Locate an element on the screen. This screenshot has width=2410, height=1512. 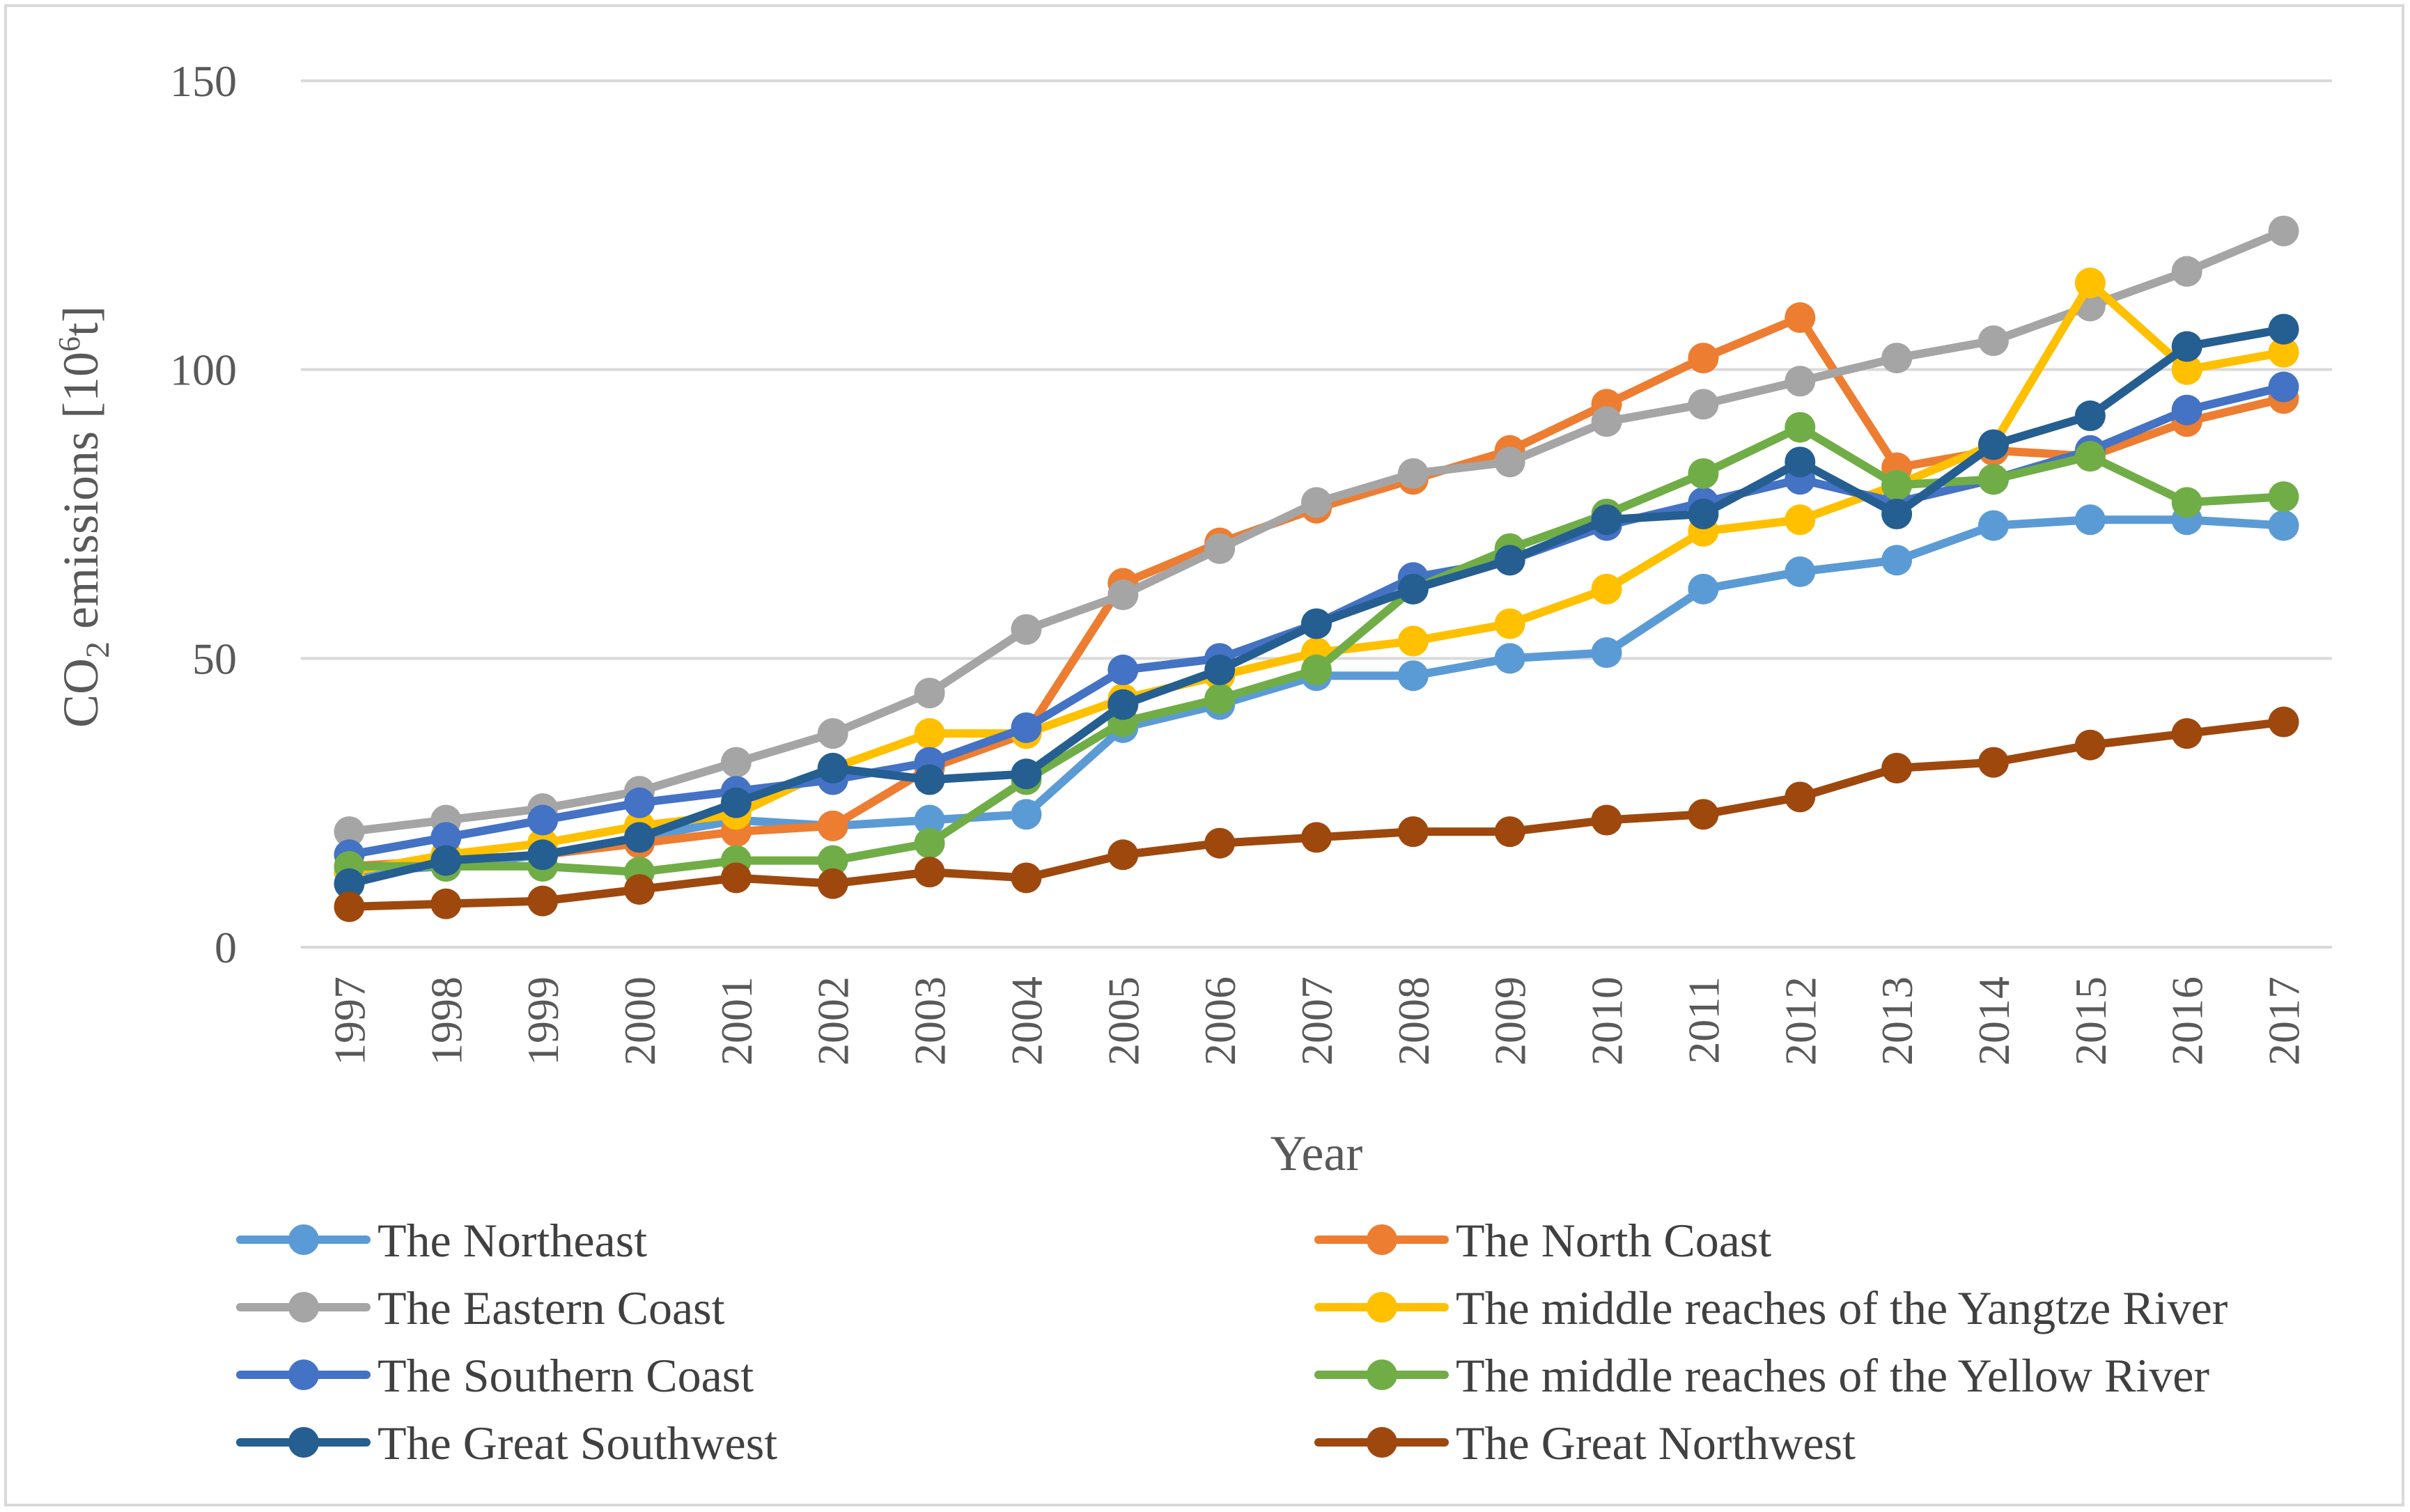
x-tick-label: 2016 is located at coordinates (2187, 1021).